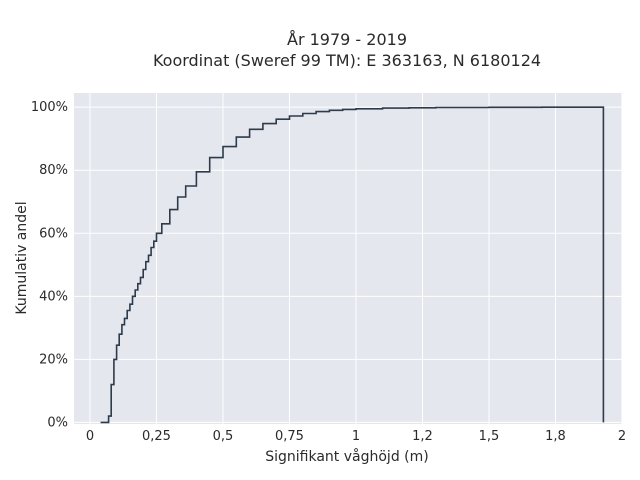  Describe the element at coordinates (53, 359) in the screenshot. I see `y-tick-label: 20%` at that location.